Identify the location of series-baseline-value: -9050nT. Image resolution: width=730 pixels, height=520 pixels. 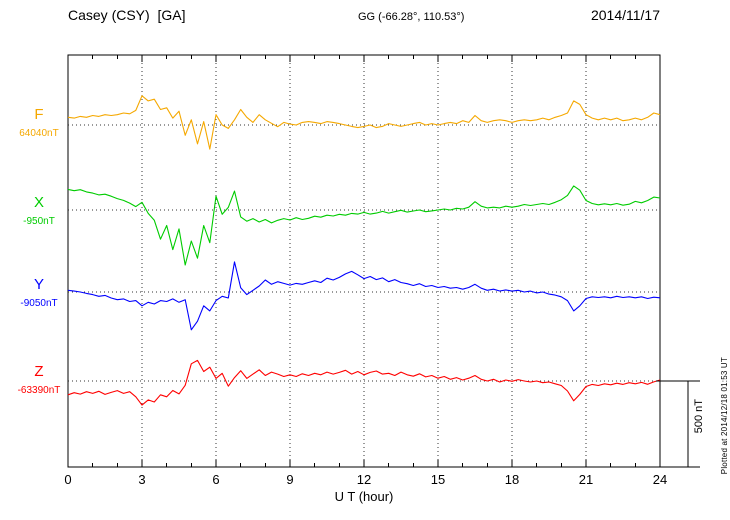
(39, 303).